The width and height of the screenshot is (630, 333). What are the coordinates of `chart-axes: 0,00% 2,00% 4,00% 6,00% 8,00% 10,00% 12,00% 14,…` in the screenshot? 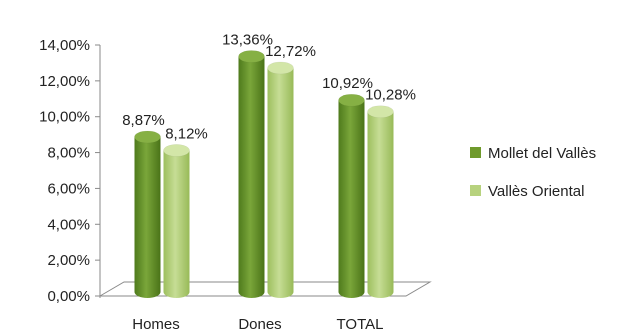 It's located at (70, 171).